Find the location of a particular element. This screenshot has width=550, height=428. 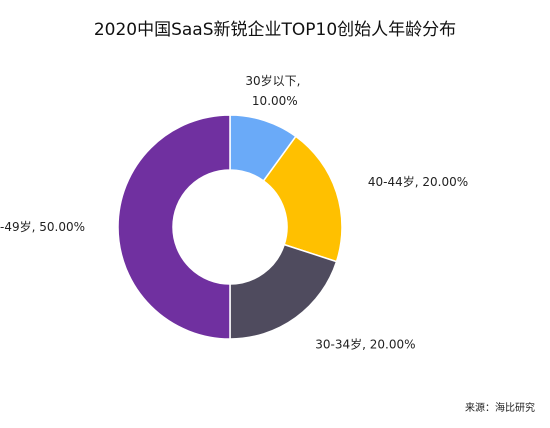

label-category: 40-44岁 is located at coordinates (391, 181).